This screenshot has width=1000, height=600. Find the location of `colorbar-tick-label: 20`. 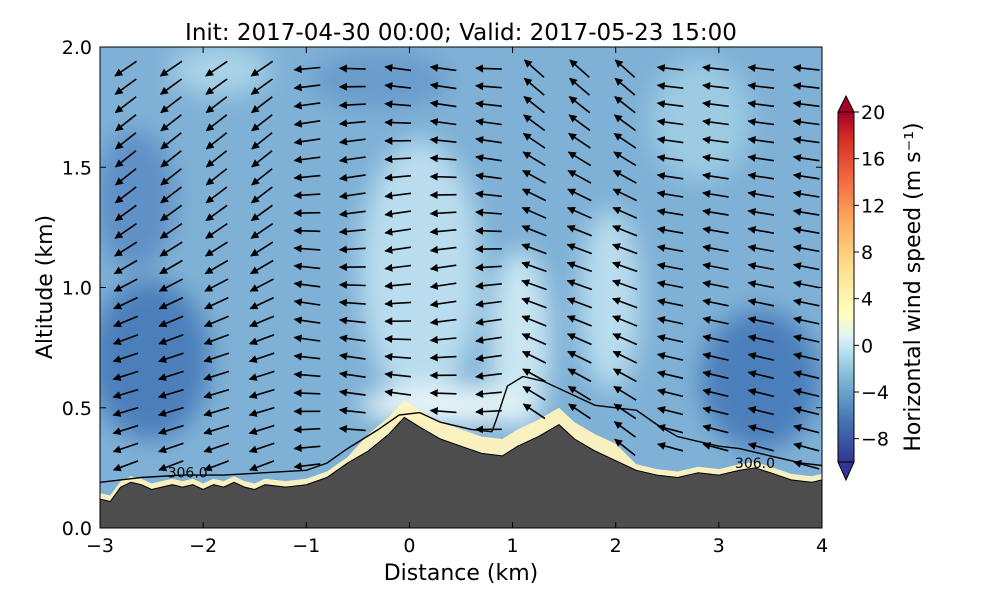

colorbar-tick-label: 20 is located at coordinates (873, 113).